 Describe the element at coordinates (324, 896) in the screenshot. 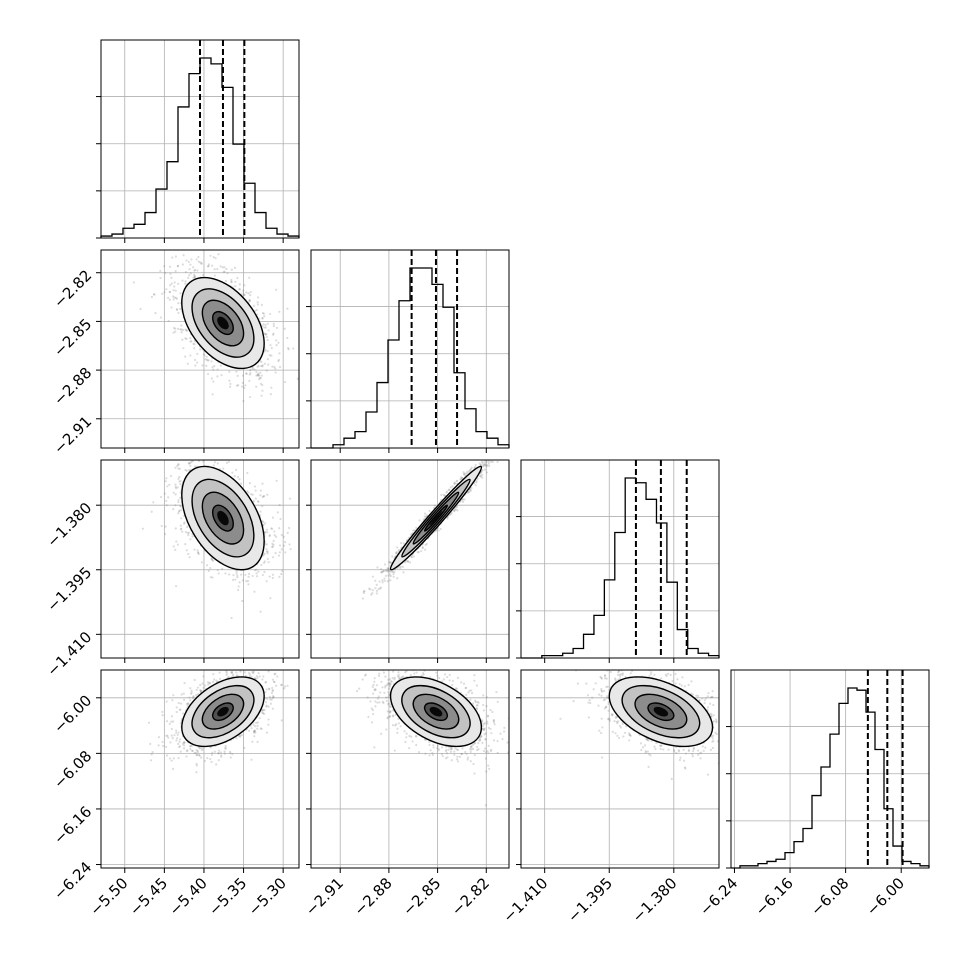

I see `tick-label-x: −2.91` at that location.